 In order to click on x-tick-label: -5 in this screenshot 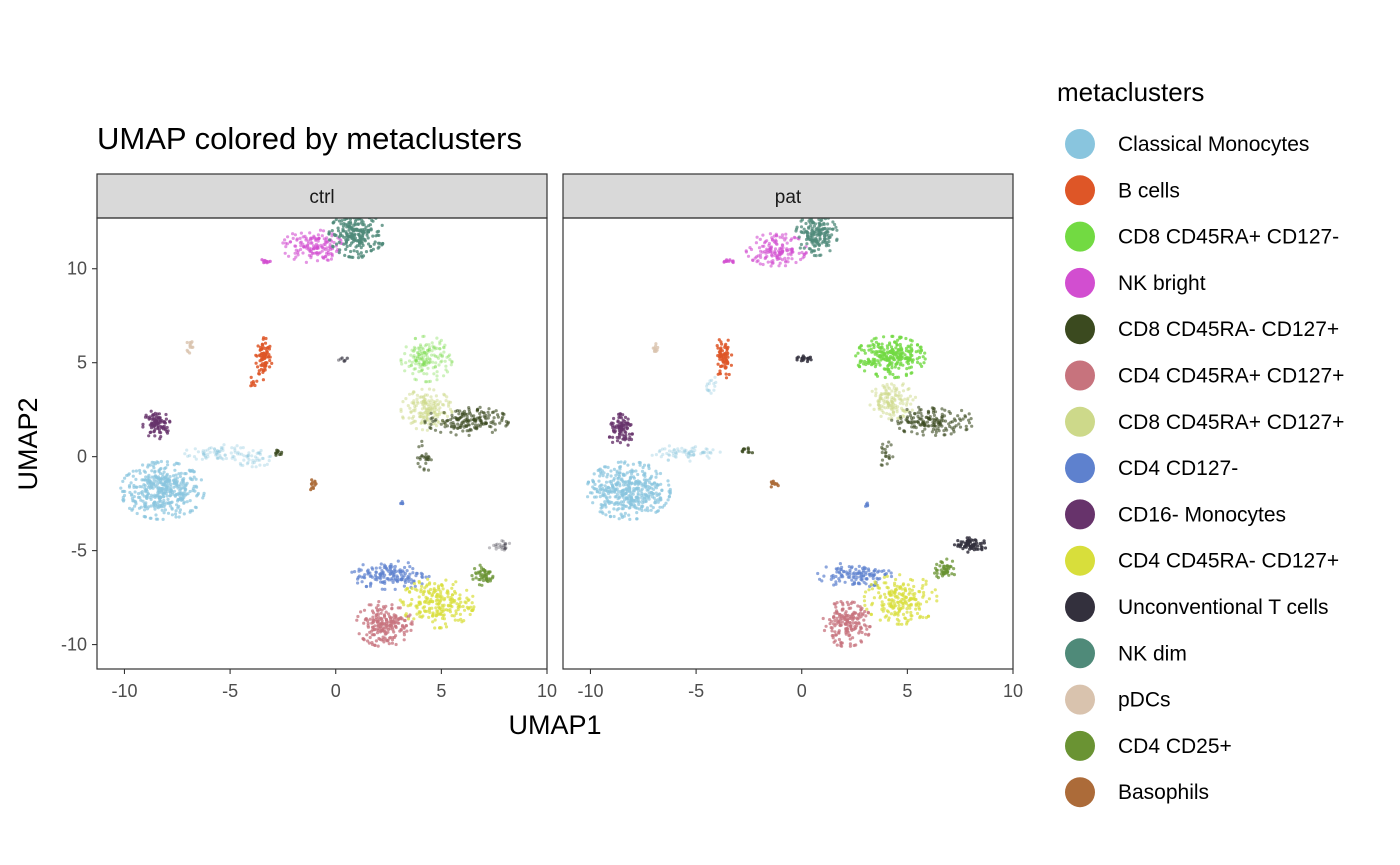, I will do `click(696, 691)`.